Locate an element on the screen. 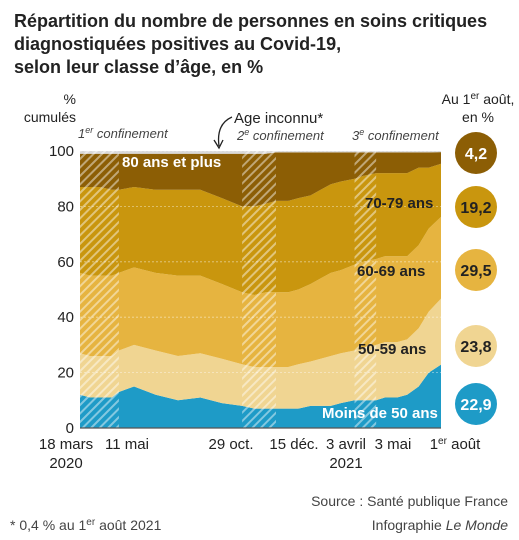 Image resolution: width=519 pixels, height=540 pixels. y-tick-40: 40 is located at coordinates (65, 317).